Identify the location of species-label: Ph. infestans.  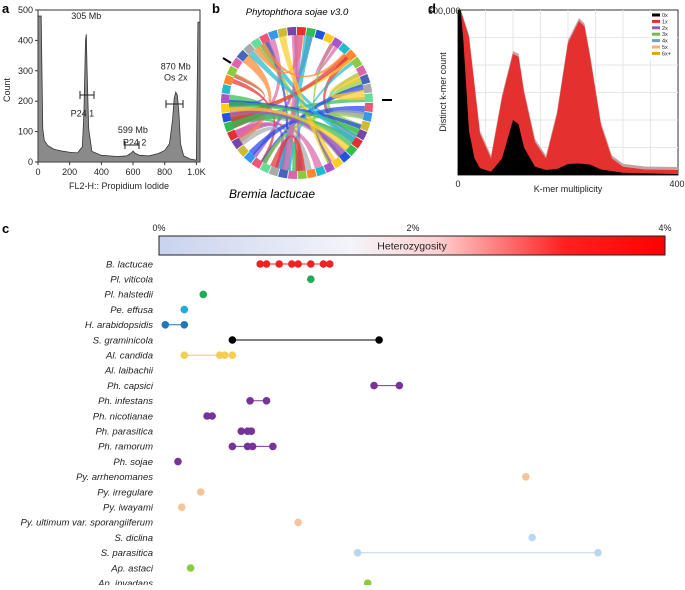
(125, 401).